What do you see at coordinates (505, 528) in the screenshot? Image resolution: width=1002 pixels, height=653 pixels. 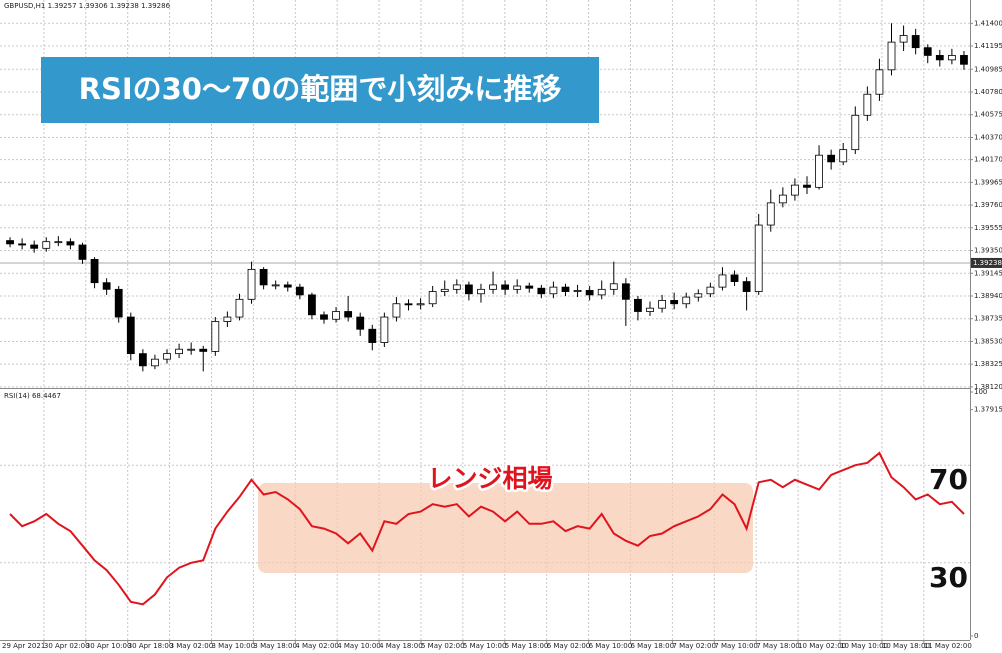 I see `range-box` at bounding box center [505, 528].